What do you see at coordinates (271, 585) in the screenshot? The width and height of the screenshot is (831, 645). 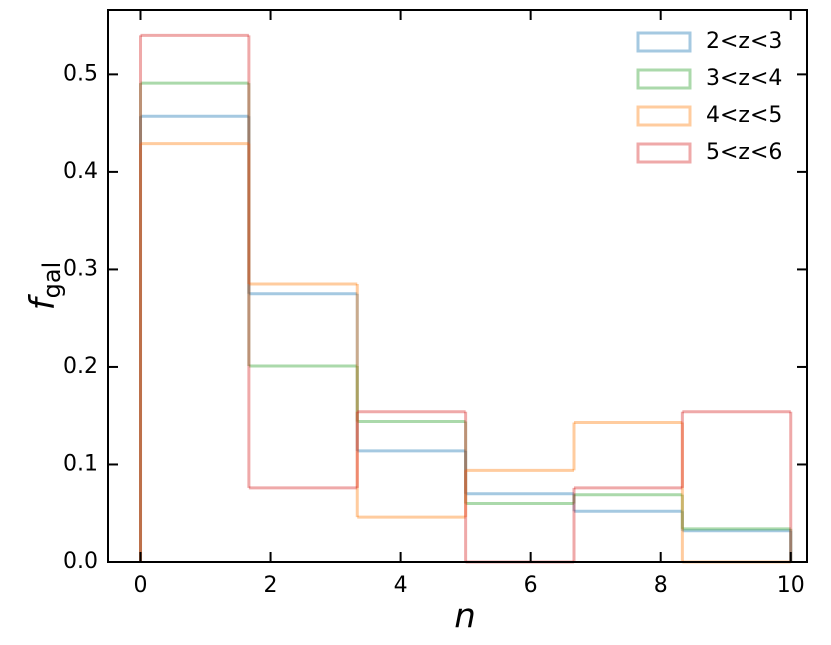 I see `x-tick-label: 2` at bounding box center [271, 585].